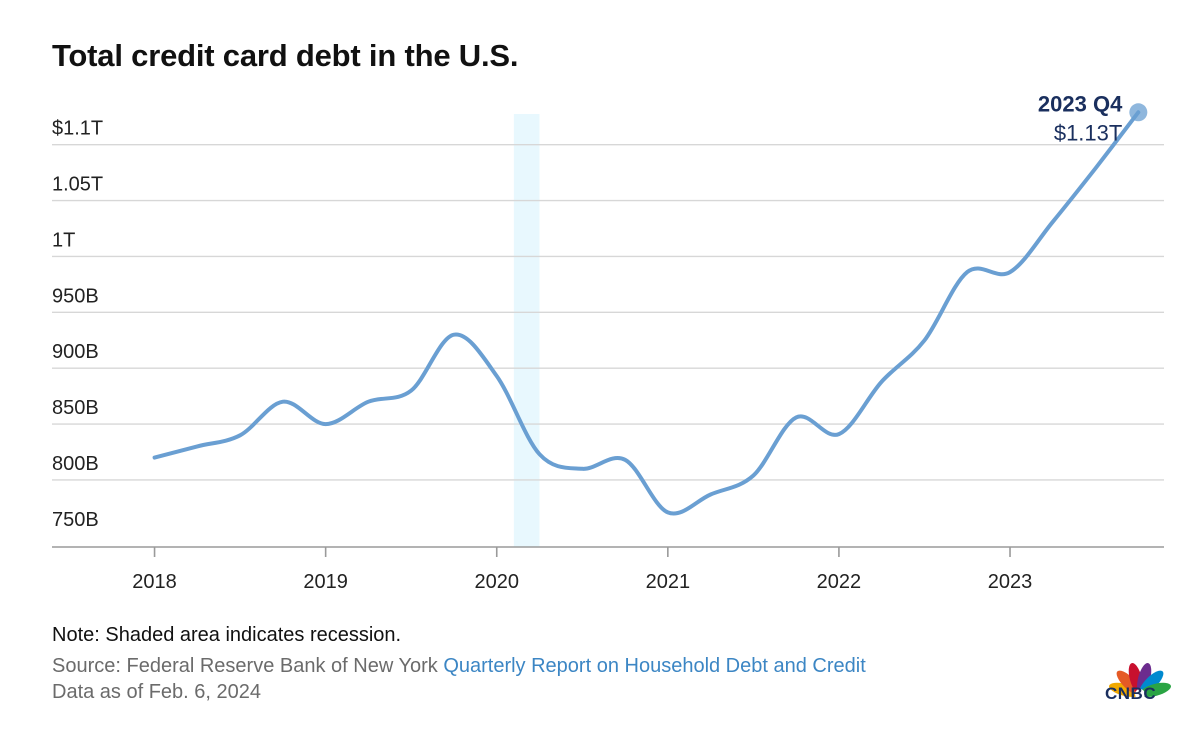 The image size is (1200, 739). What do you see at coordinates (75, 408) in the screenshot?
I see `y-tick-label: 850B` at bounding box center [75, 408].